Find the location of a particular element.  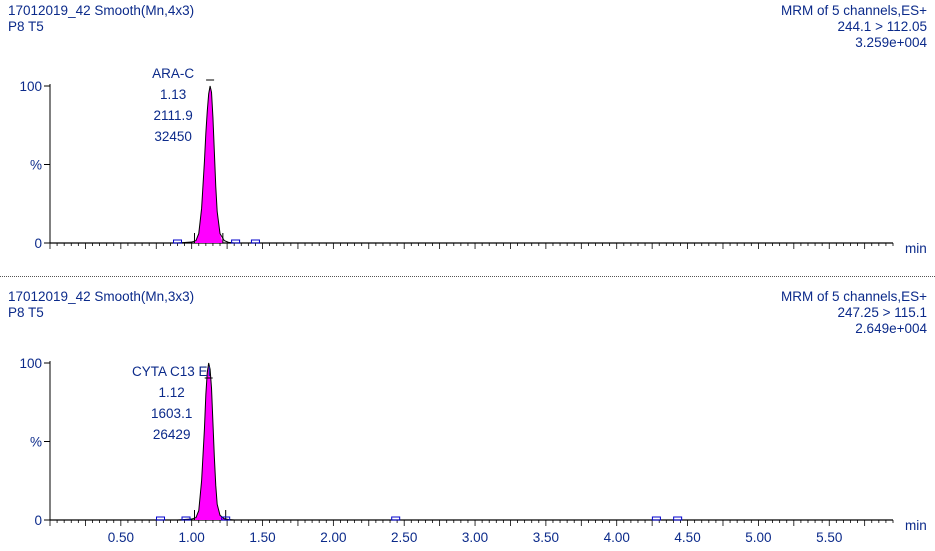

chart-2-x-tick-label: 2.00 is located at coordinates (333, 537).